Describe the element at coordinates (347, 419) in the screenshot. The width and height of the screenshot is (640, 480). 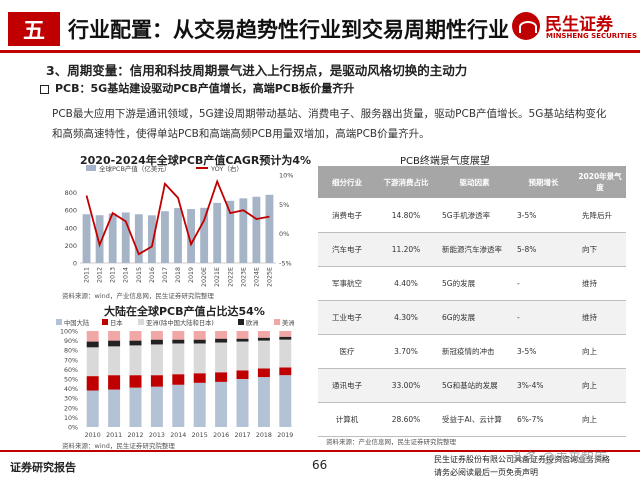
I see `table-cell: 计算机` at that location.